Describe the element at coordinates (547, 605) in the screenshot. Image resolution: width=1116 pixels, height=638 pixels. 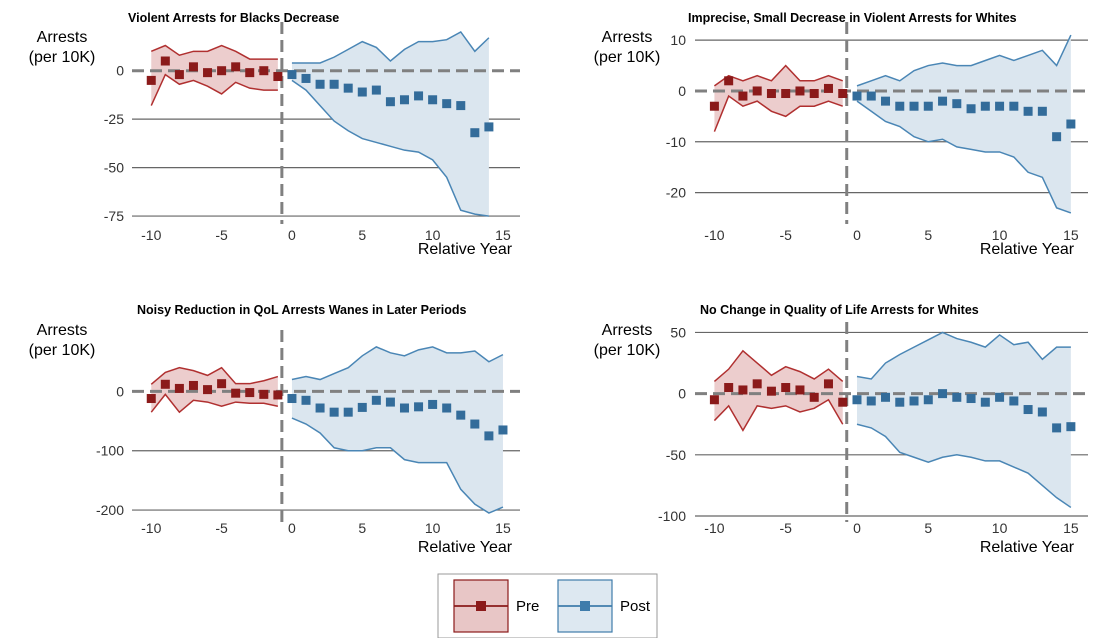
I see `legend: Pre Post` at that location.